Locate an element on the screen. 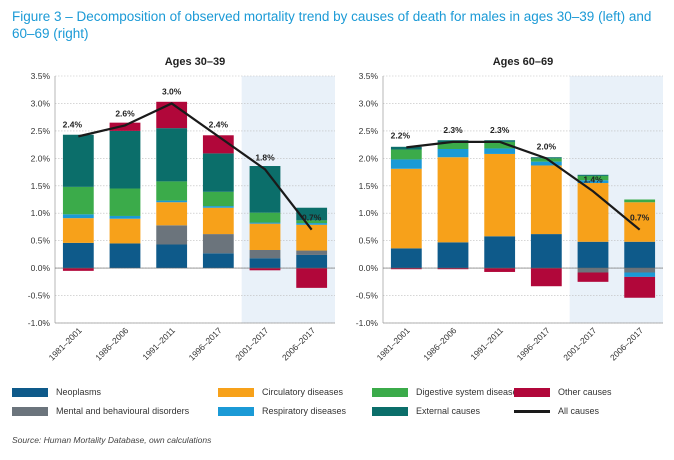 Image resolution: width=674 pixels, height=460 pixels. y-tick-label: 0.0% is located at coordinates (41, 268).